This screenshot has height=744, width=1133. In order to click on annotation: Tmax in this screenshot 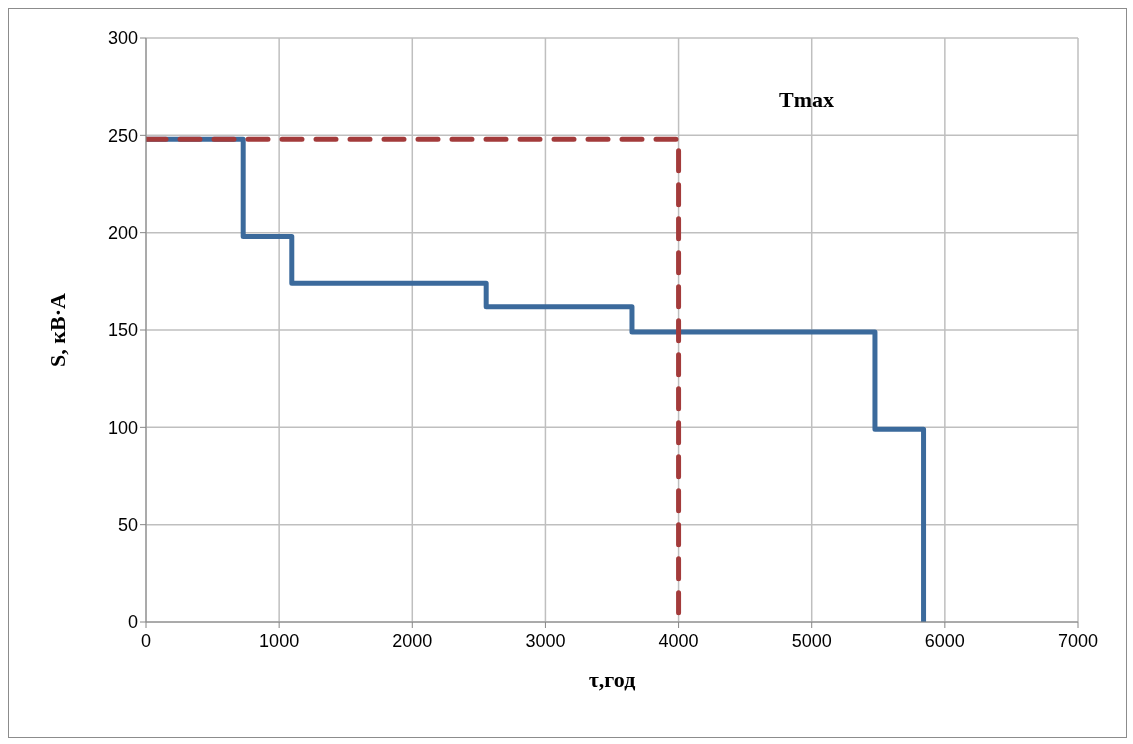, I will do `click(806, 100)`.